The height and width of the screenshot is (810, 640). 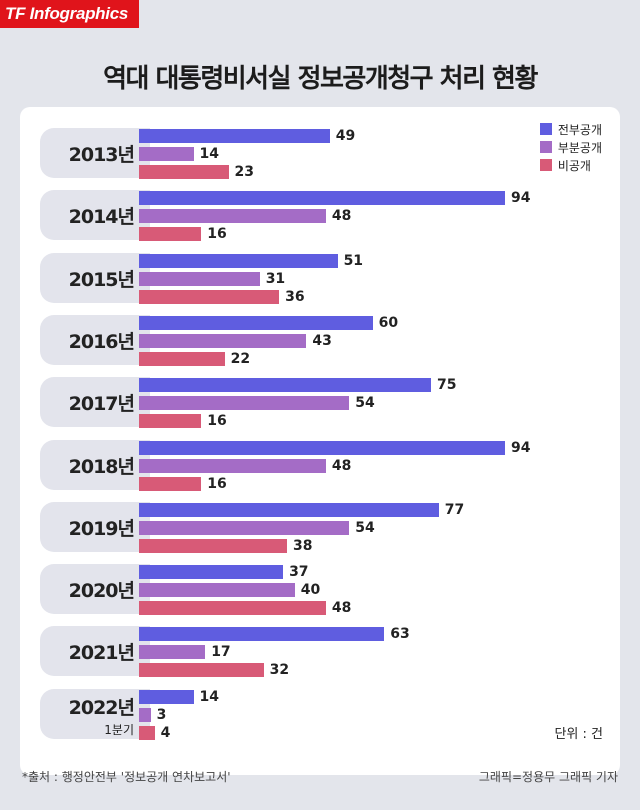 What do you see at coordinates (165, 732) in the screenshot?
I see `data-label: 4` at bounding box center [165, 732].